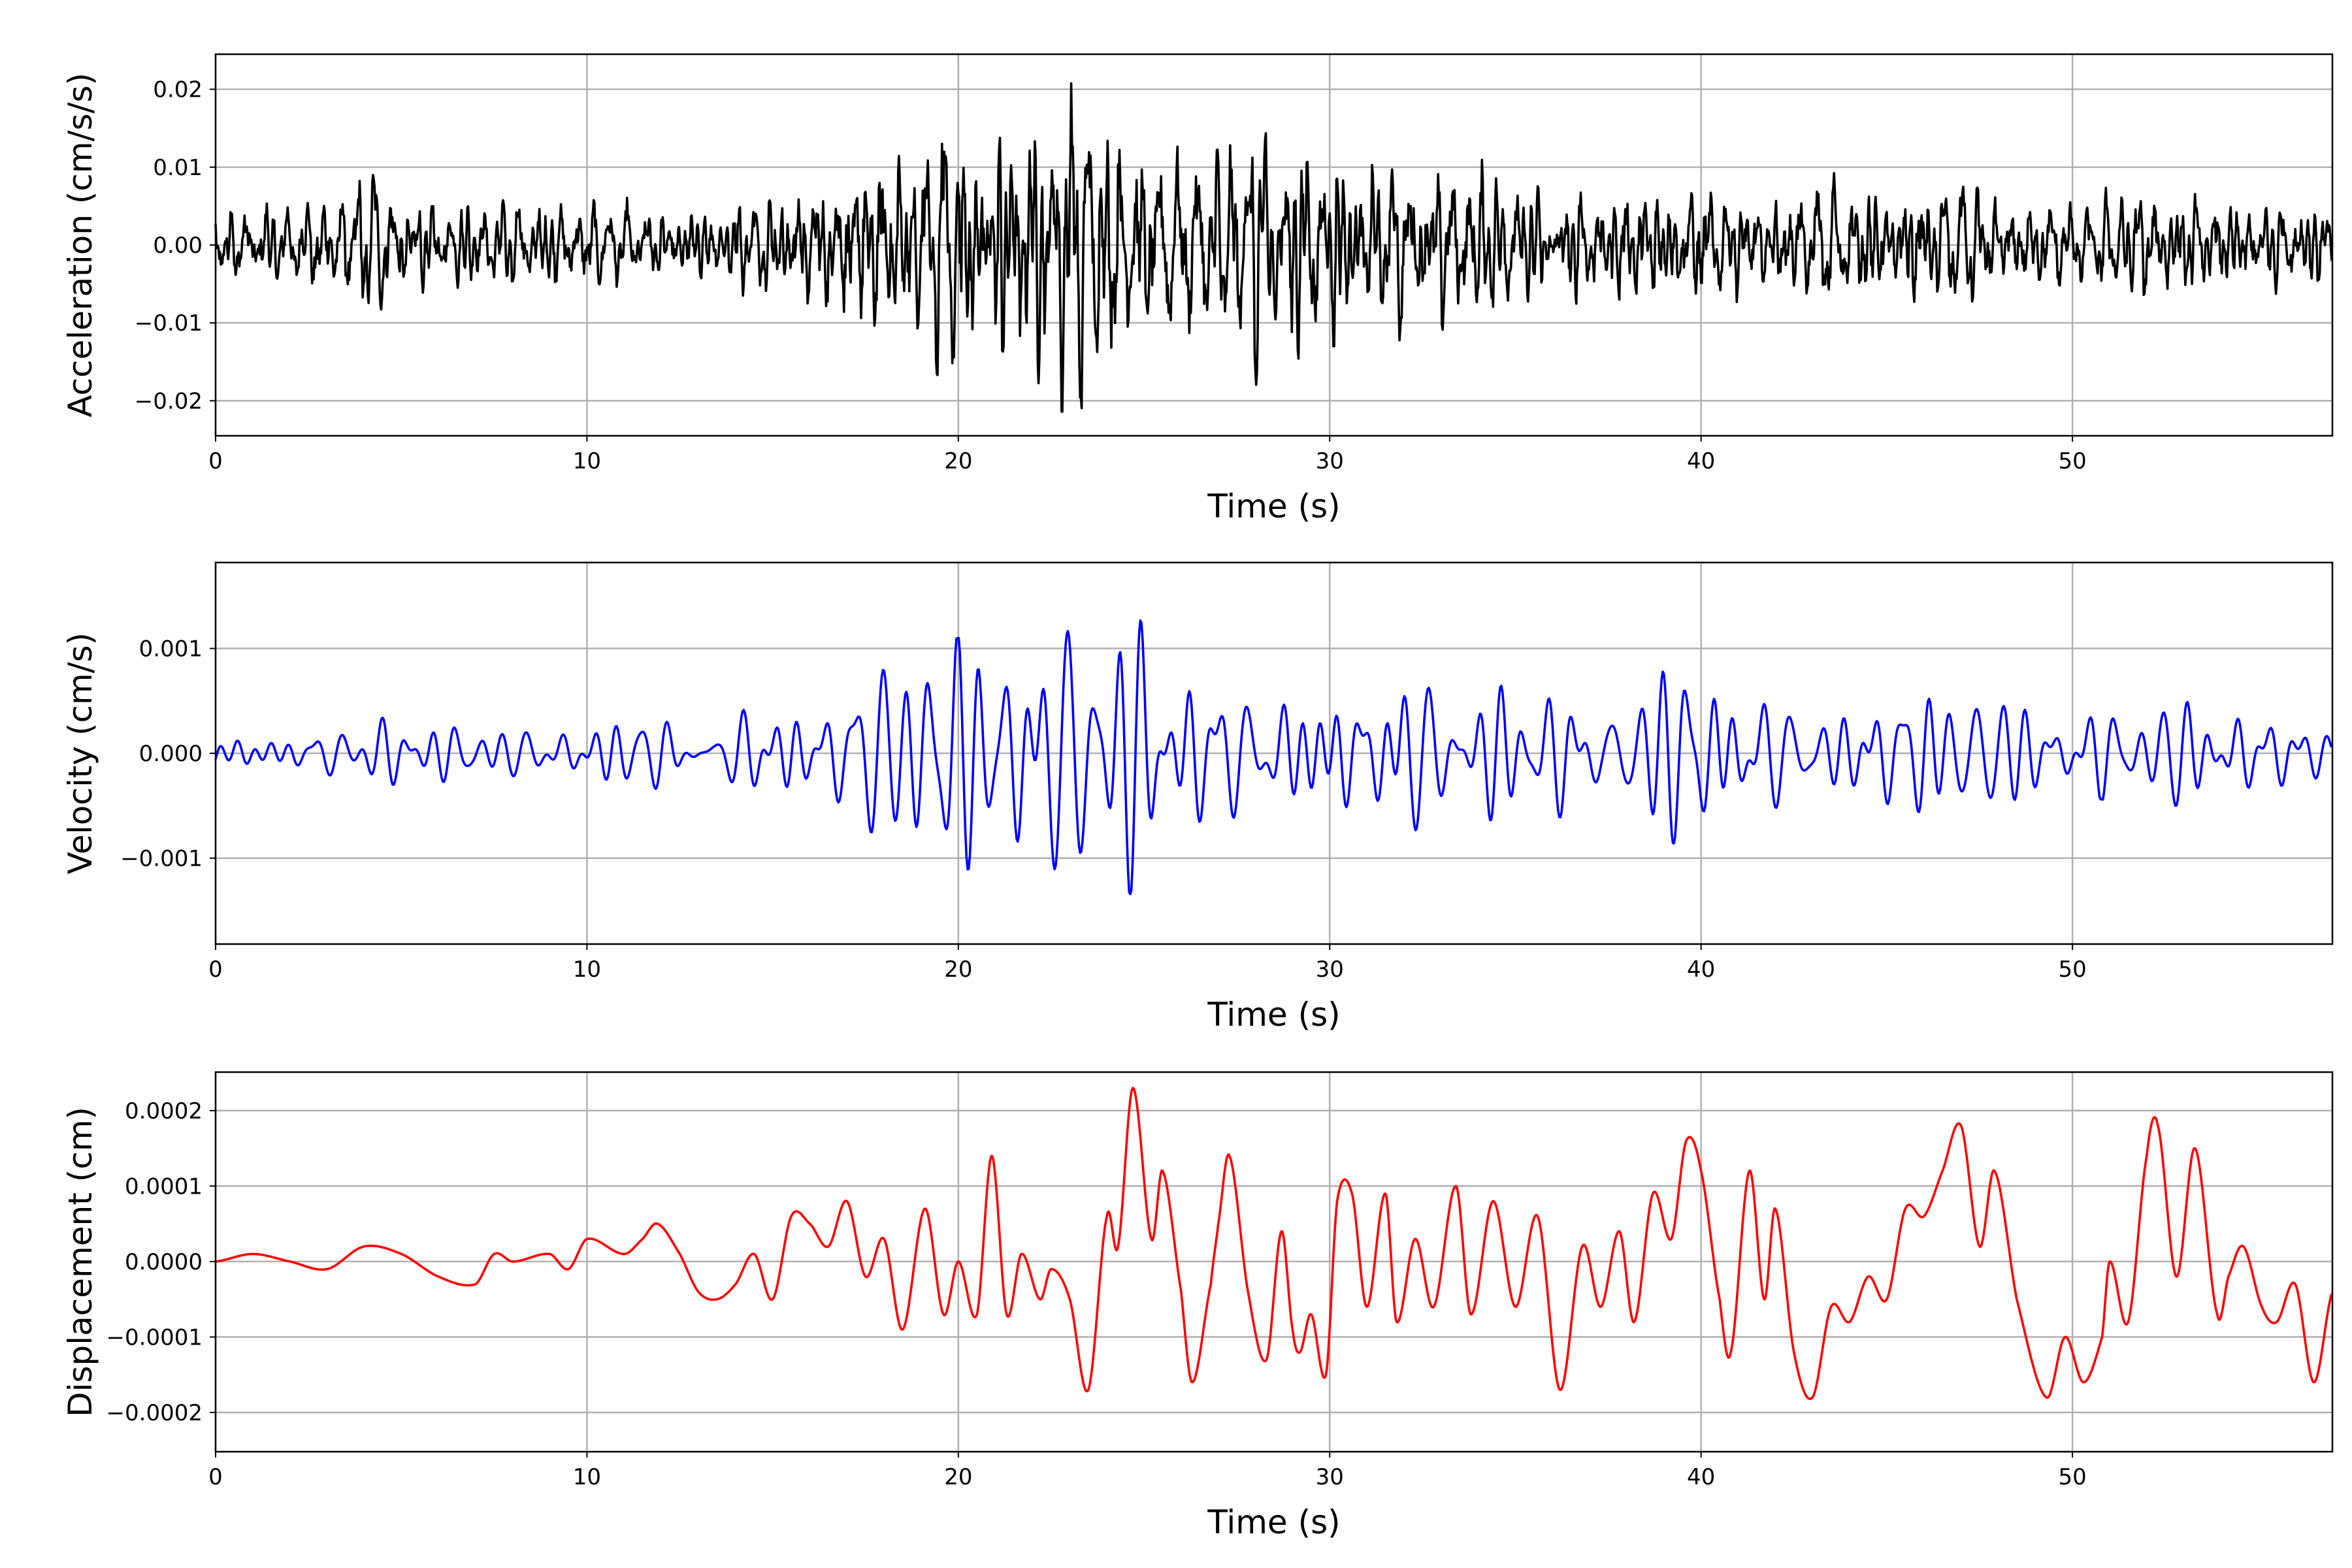  I want to click on y-tick-label: 0.000, so click(171, 754).